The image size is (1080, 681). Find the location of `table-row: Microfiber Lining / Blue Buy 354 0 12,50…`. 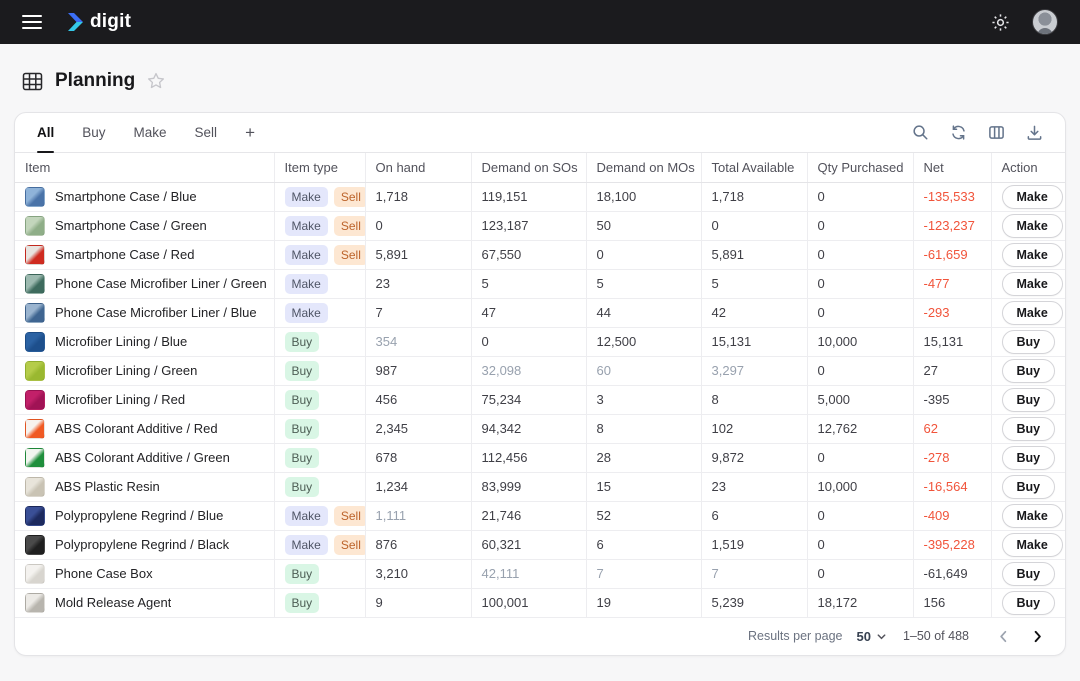

table-row: Microfiber Lining / Blue Buy 354 0 12,50… is located at coordinates (540, 342).